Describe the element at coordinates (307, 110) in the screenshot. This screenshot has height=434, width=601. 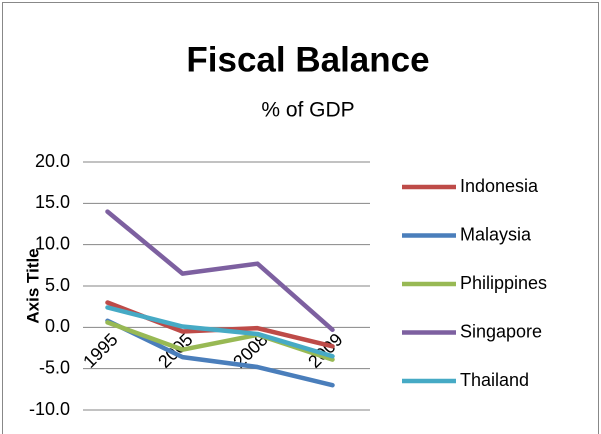
I see `chart-subtitle: % of GDP` at that location.